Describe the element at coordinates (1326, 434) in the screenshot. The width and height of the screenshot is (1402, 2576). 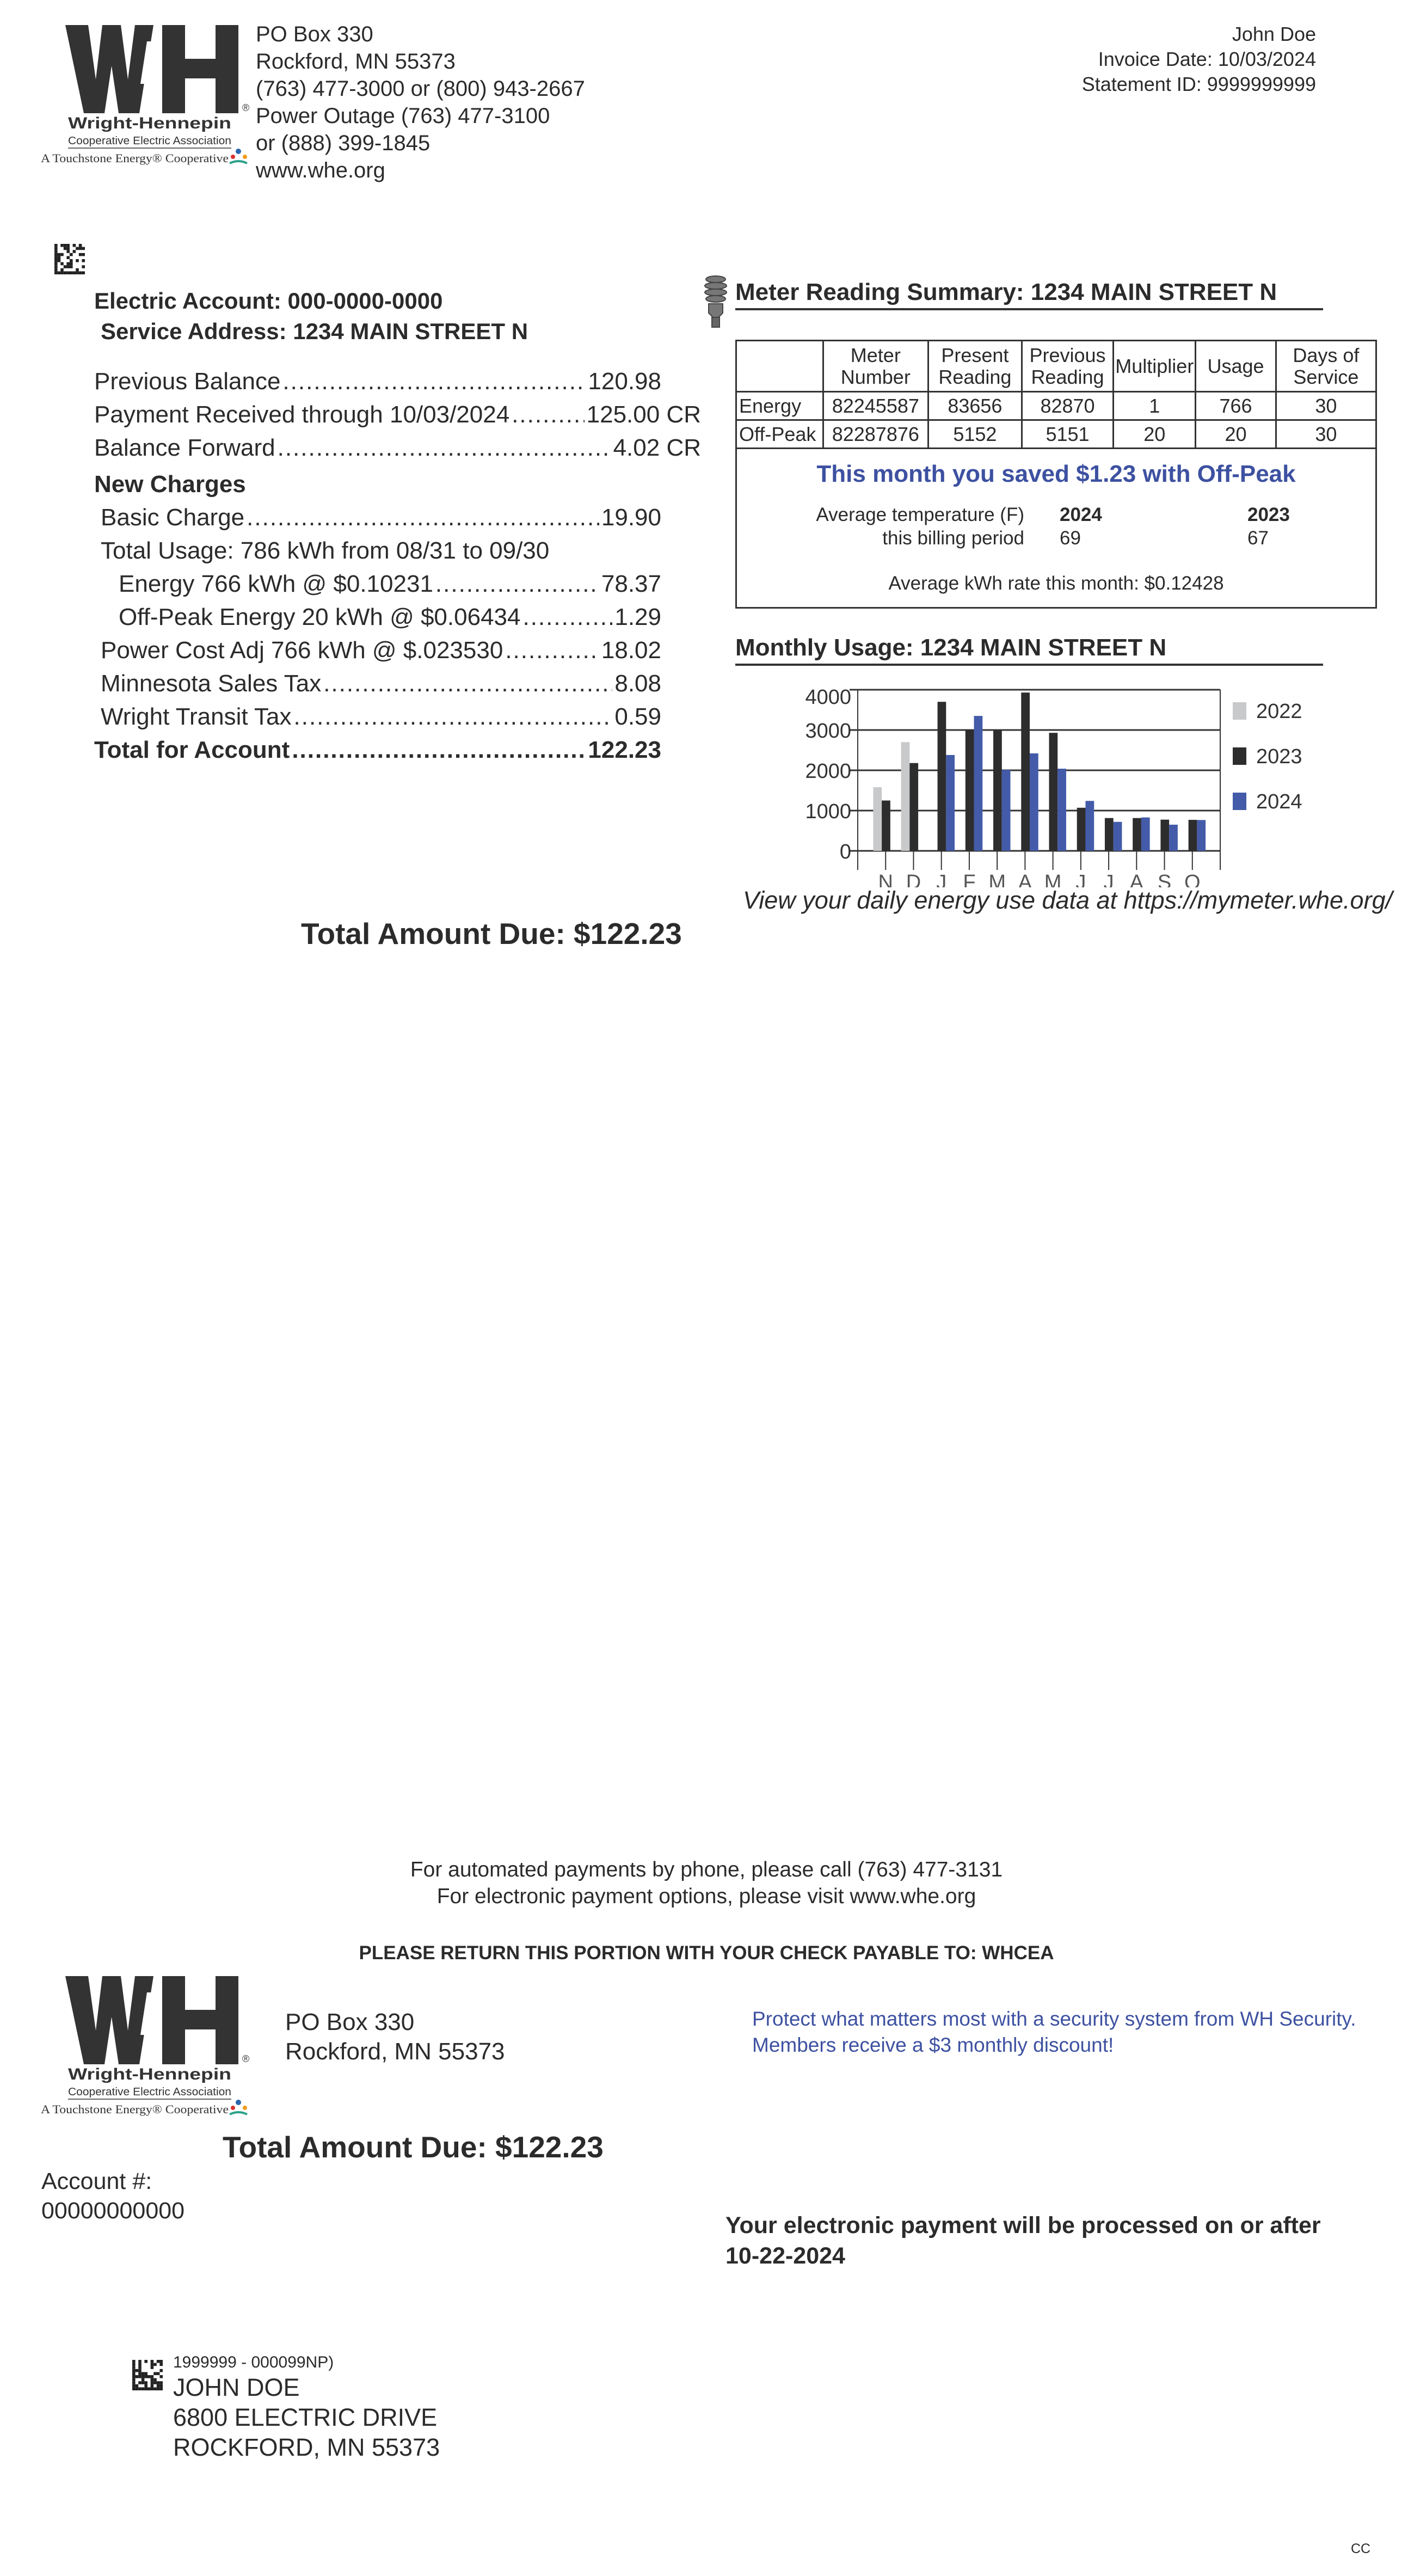
I see `table-cell: 30` at that location.